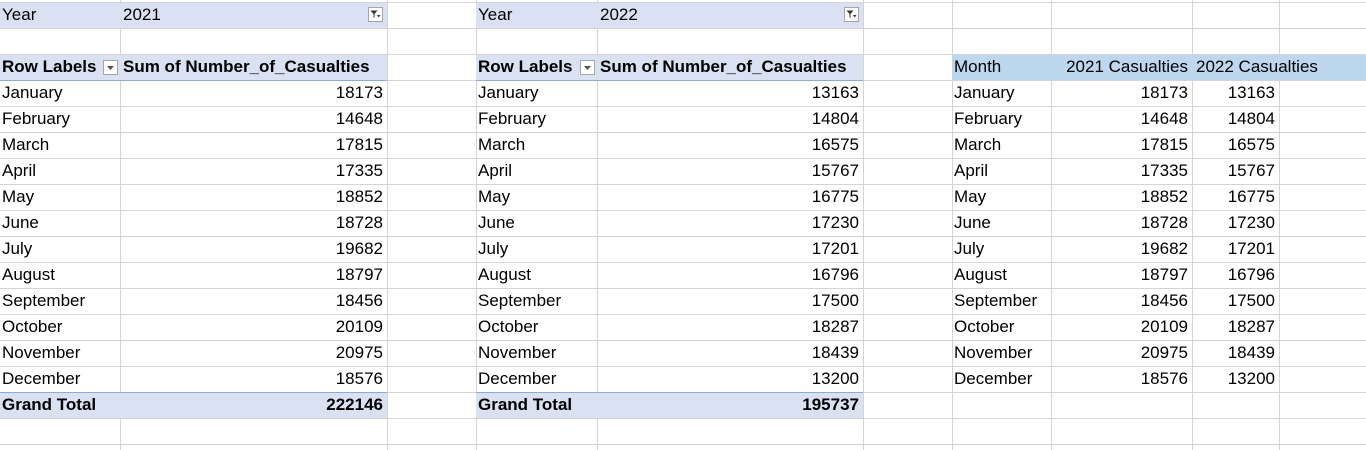 The image size is (1366, 450). Describe the element at coordinates (1251, 118) in the screenshot. I see `summary-2022-value: 14804` at that location.